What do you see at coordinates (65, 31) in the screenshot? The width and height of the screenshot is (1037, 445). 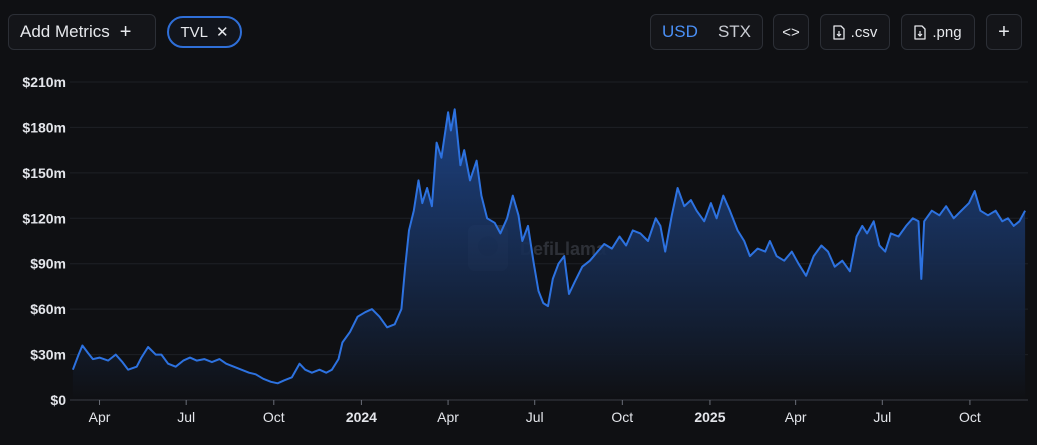 I see `add-metrics-label: Add Metrics` at bounding box center [65, 31].